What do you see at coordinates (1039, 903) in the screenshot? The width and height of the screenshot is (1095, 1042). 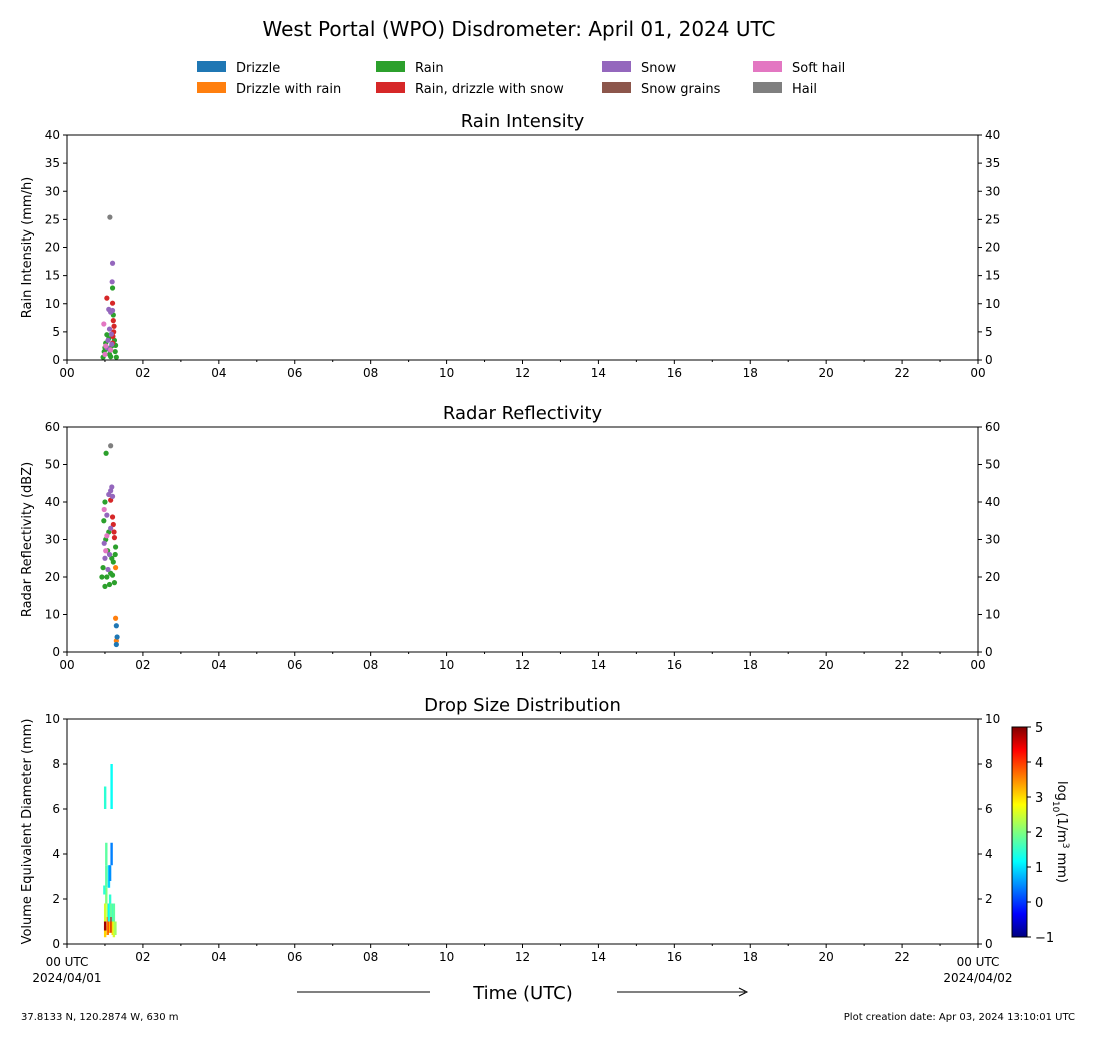 I see `colorbar-tick-label: 0` at bounding box center [1039, 903].